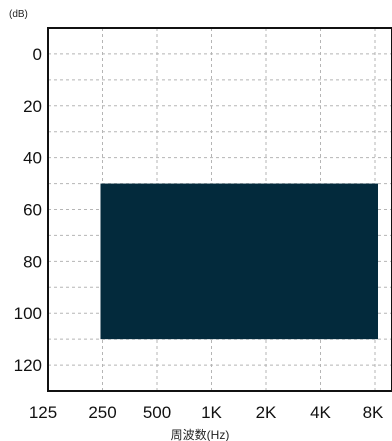 The height and width of the screenshot is (441, 392). Describe the element at coordinates (28, 313) in the screenshot. I see `y-tick-label: 100` at that location.